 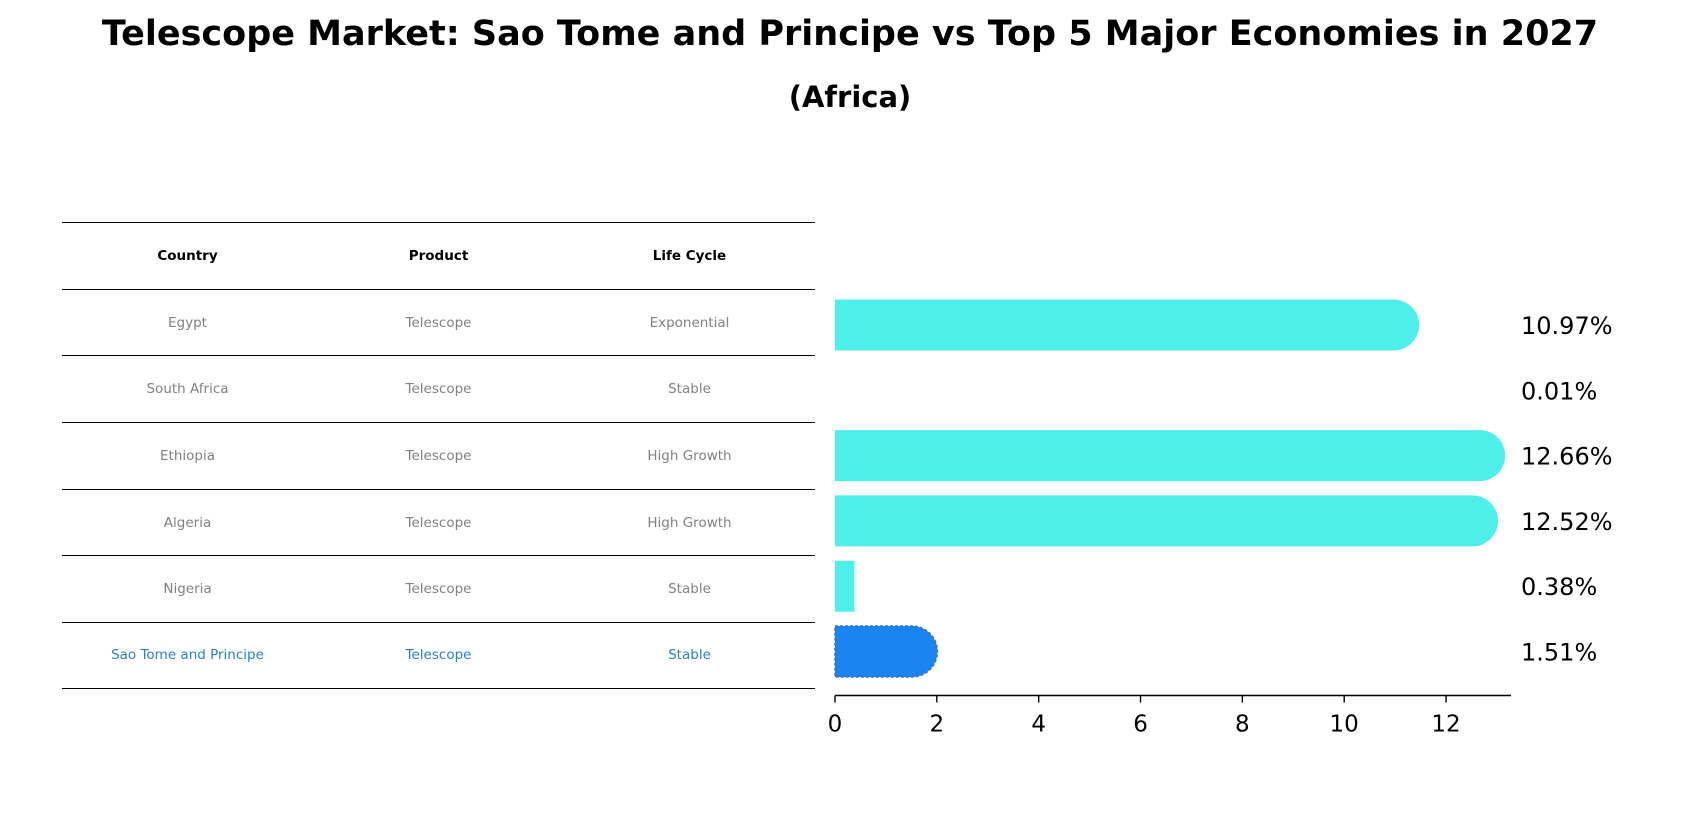 What do you see at coordinates (187, 455) in the screenshot?
I see `cell-country: Ethiopia` at bounding box center [187, 455].